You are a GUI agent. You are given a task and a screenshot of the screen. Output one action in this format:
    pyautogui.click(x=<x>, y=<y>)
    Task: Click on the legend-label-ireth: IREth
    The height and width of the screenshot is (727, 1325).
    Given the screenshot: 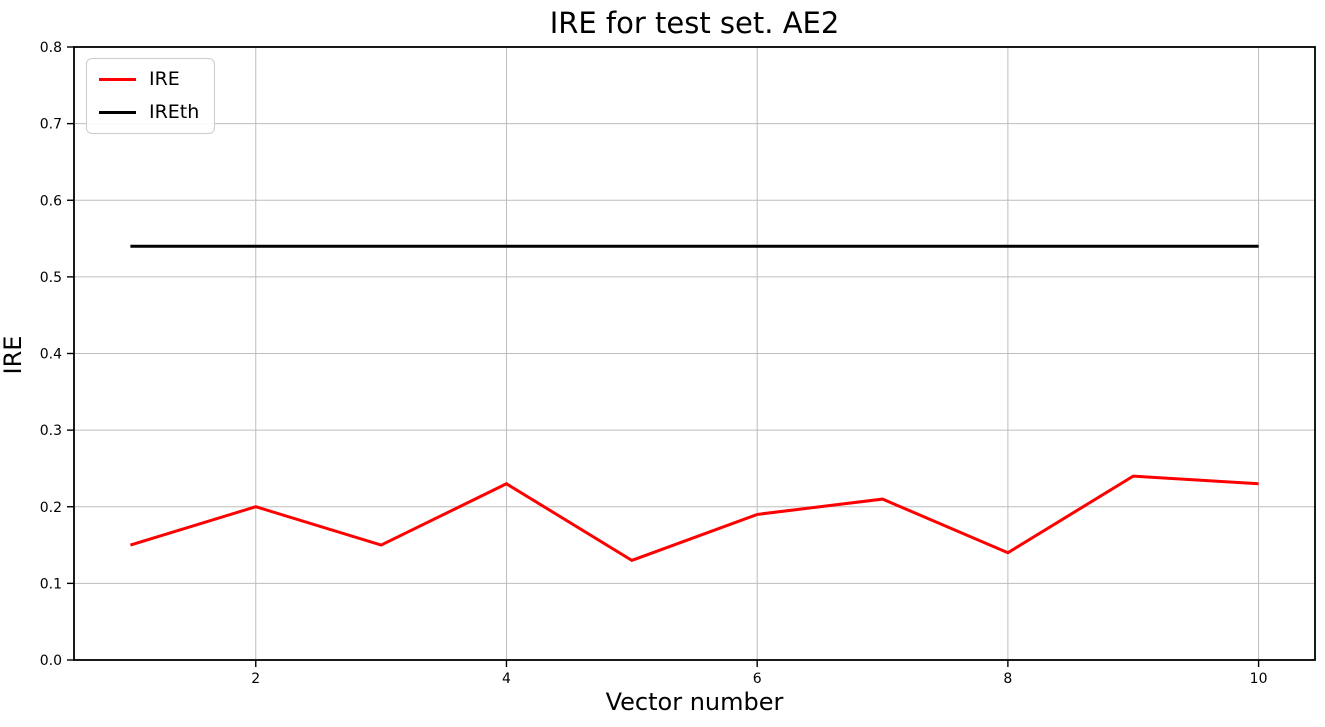 What is the action you would take?
    pyautogui.click(x=174, y=111)
    